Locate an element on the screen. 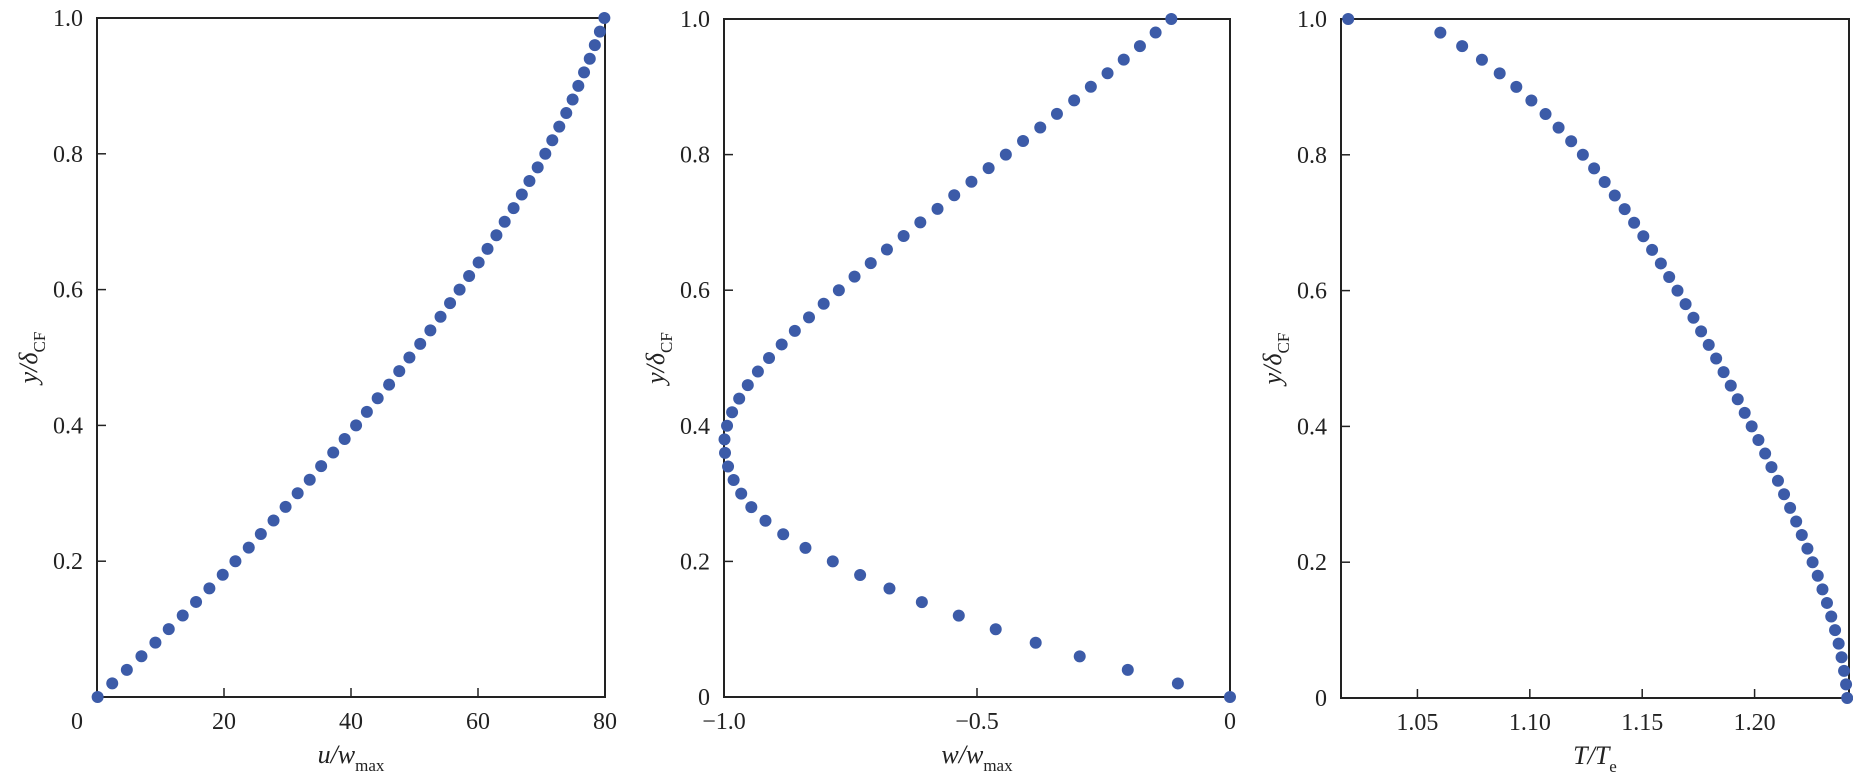 This screenshot has width=1853, height=779. x-tick-label: −0.5 is located at coordinates (977, 722).